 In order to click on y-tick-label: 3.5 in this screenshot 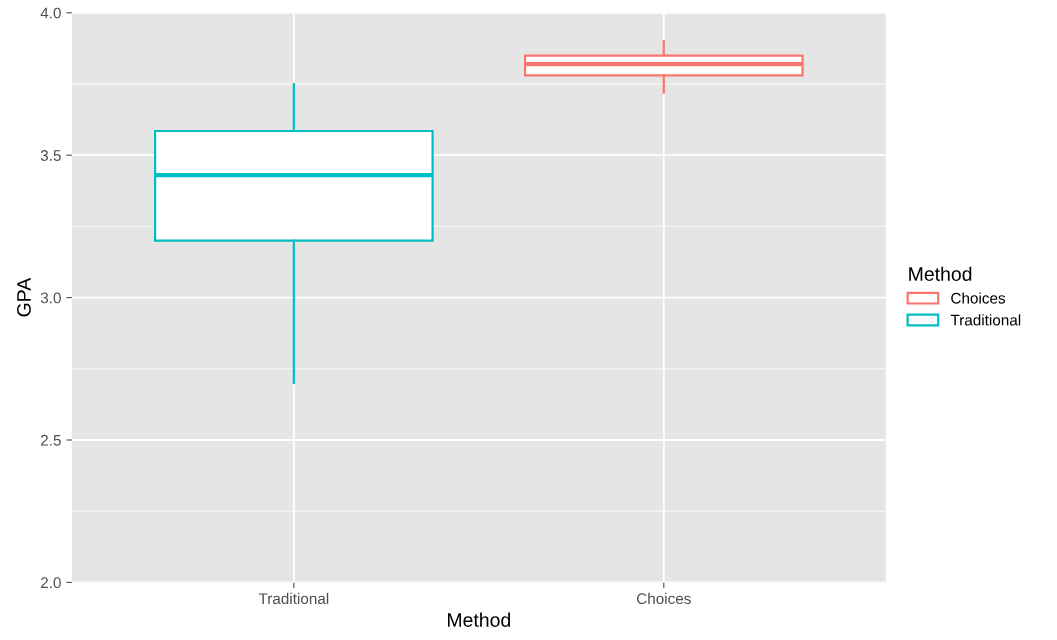, I will do `click(50, 155)`.